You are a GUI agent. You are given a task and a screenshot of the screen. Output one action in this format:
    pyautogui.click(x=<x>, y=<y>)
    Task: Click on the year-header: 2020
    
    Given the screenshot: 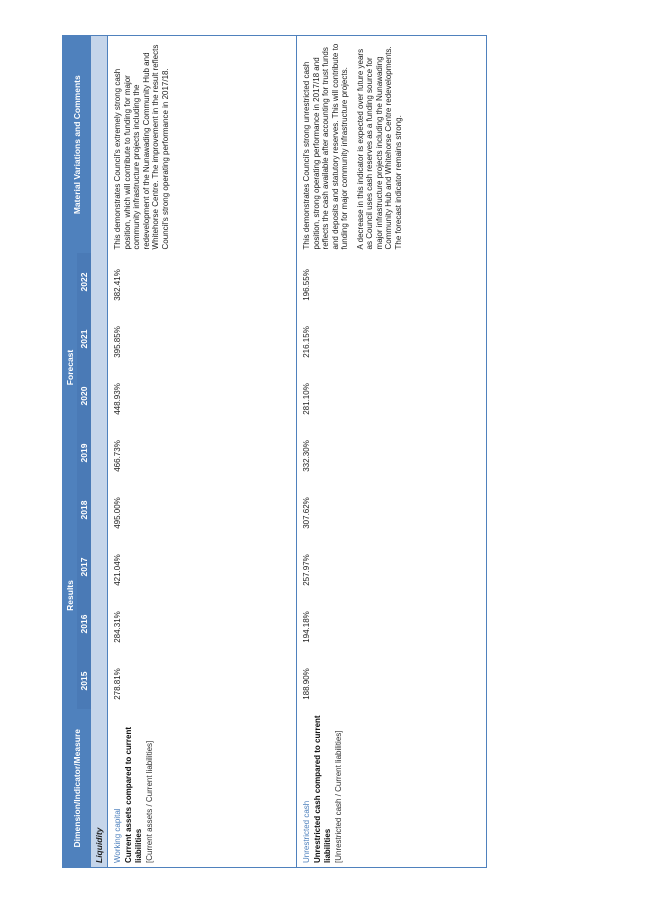 What is the action you would take?
    pyautogui.click(x=84, y=396)
    